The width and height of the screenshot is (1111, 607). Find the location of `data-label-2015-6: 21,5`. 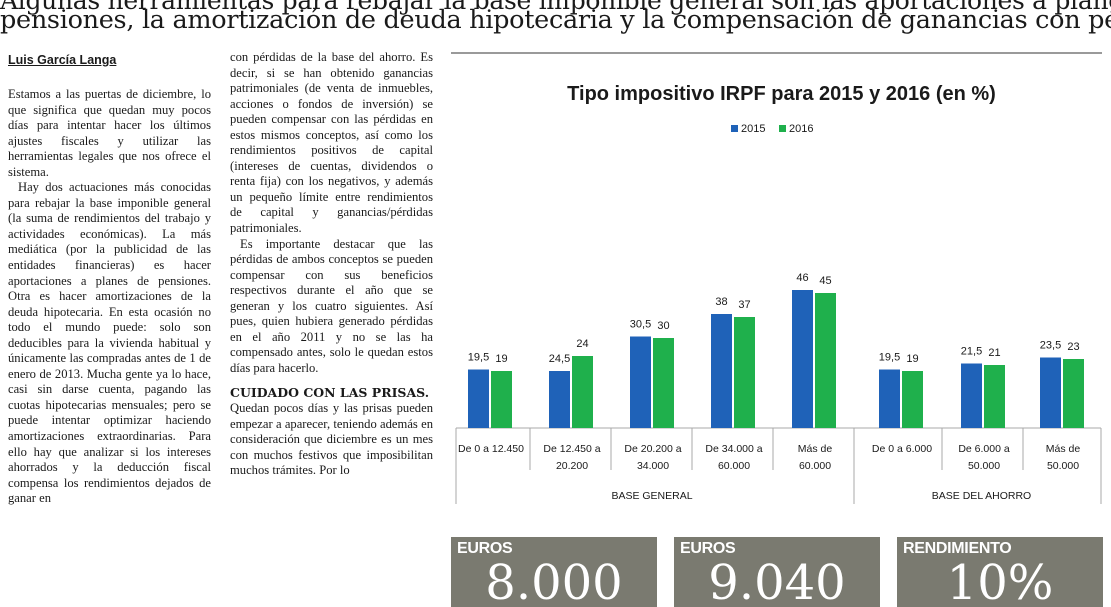

data-label-2015-6: 21,5 is located at coordinates (971, 352).